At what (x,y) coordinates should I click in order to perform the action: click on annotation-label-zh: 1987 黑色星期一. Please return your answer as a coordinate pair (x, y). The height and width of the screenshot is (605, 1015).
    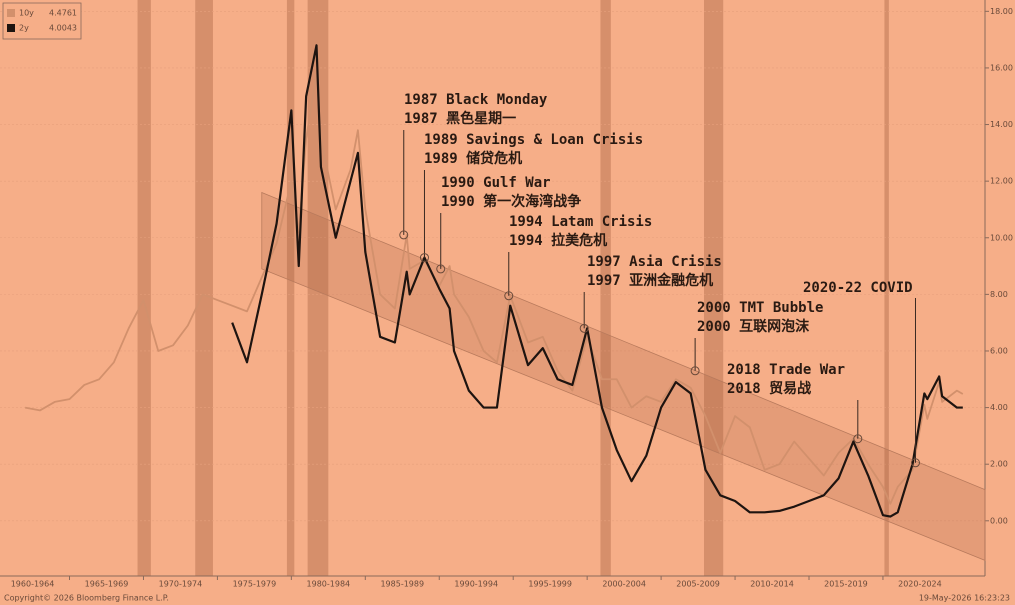
    Looking at the image, I should click on (460, 118).